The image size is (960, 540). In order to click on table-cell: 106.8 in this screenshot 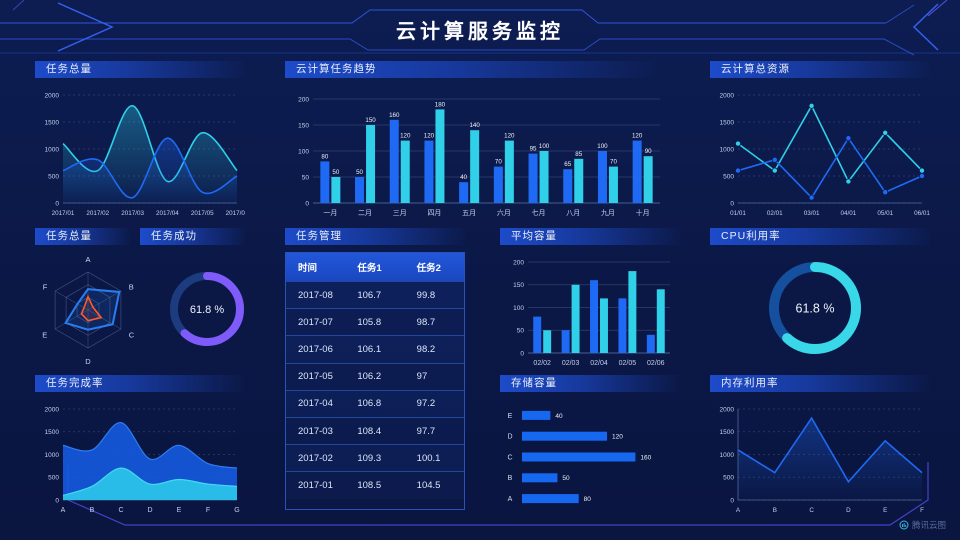, I will do `click(375, 403)`.